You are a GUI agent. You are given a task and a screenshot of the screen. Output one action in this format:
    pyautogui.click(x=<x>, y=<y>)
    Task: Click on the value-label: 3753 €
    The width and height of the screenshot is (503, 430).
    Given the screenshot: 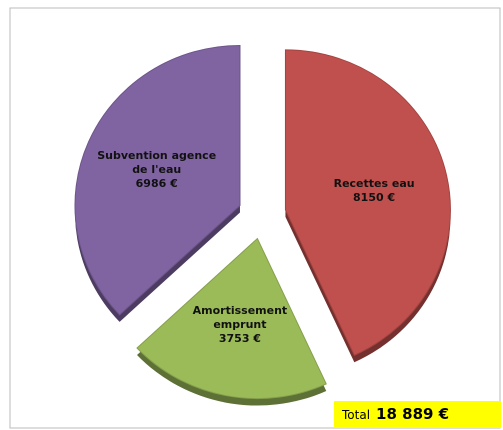 What is the action you would take?
    pyautogui.click(x=239, y=338)
    